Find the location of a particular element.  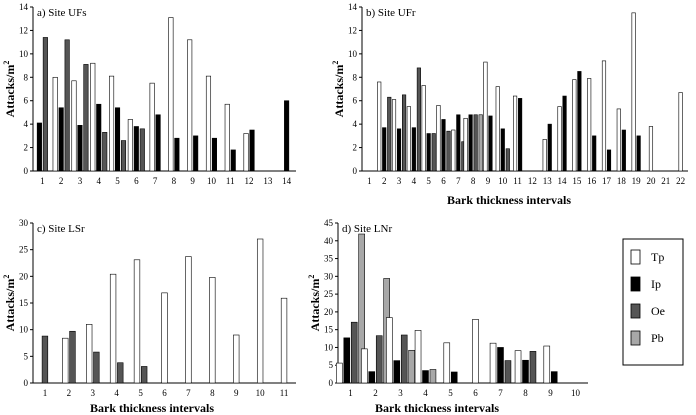

y-tick-label: 12 is located at coordinates (23, 30).